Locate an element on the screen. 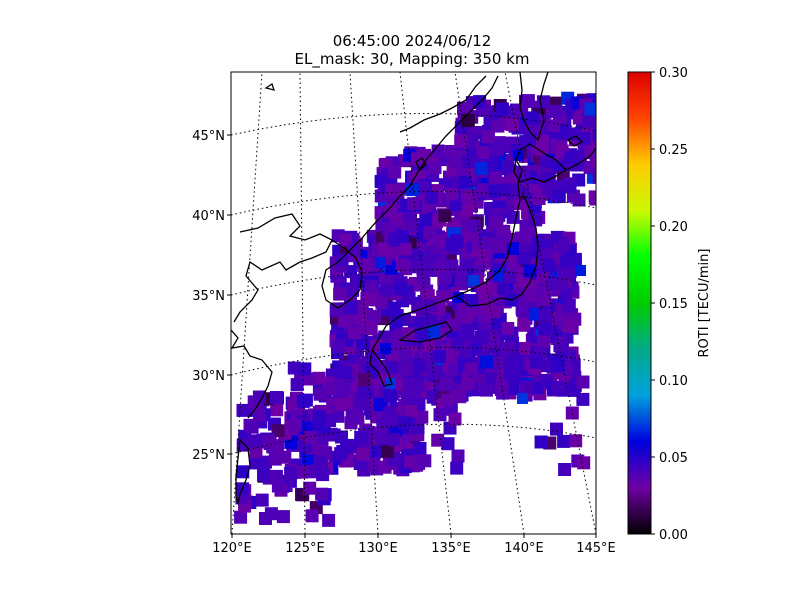 Image resolution: width=800 pixels, height=600 pixels. colorbar-label: ROTI [TECU/min] is located at coordinates (704, 303).